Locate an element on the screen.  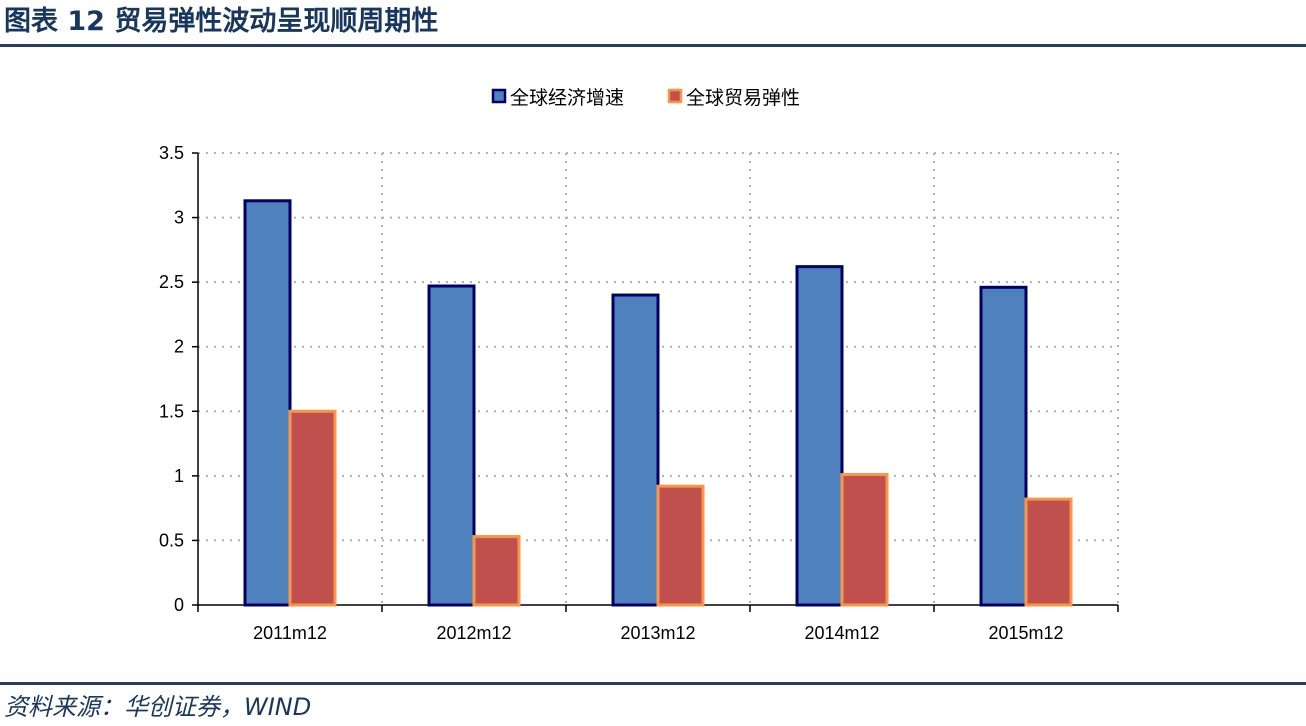
page-title: 图表 12 贸易弹性波动呈现顺周期性 is located at coordinates (221, 21).